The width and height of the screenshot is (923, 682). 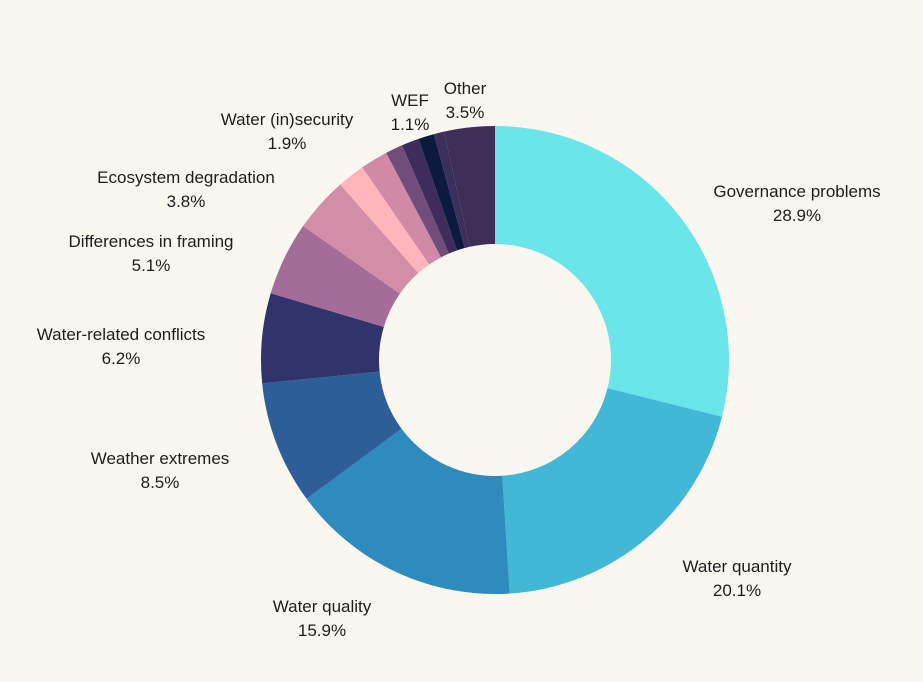 I want to click on slice-value: 3.8%, so click(x=186, y=201).